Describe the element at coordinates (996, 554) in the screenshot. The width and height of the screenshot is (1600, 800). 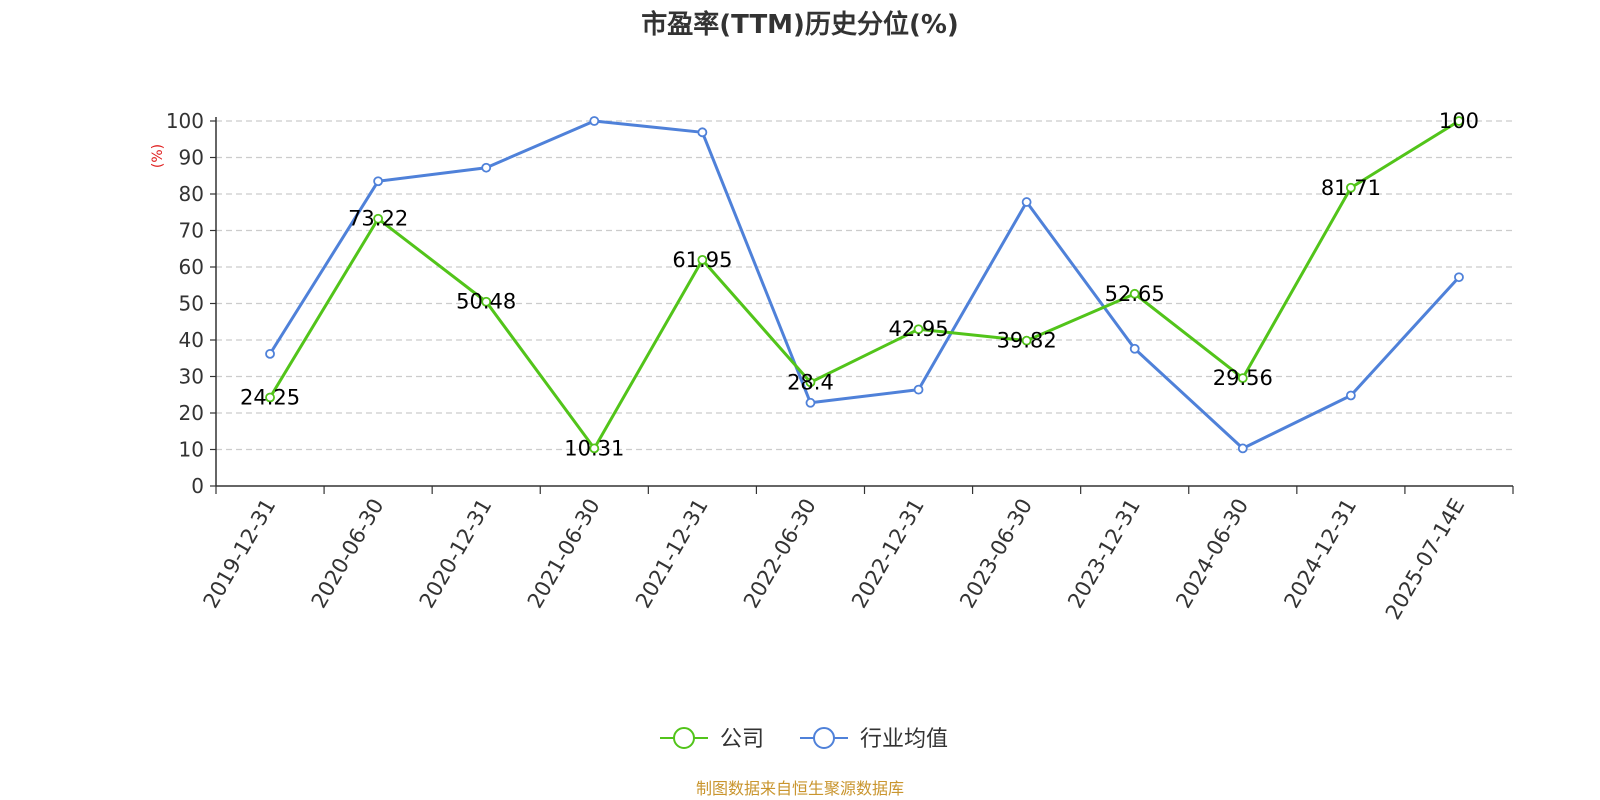
I see `x-tick-label: 2023-06-30` at that location.